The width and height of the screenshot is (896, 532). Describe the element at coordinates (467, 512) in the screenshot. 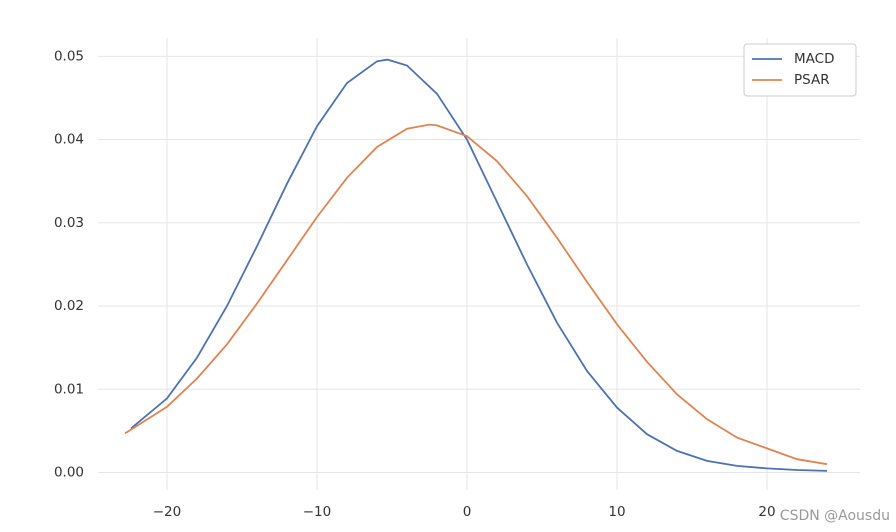

I see `x-tick-label: 0` at that location.